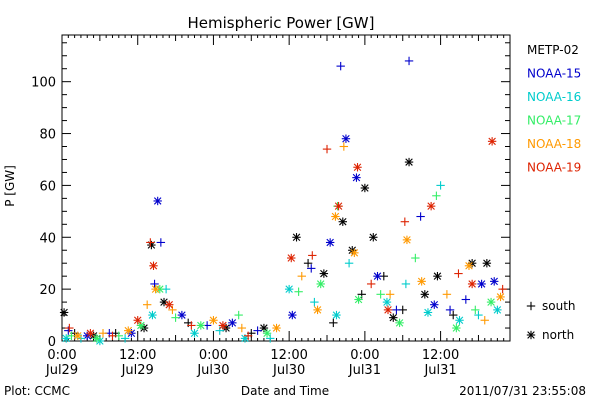 Image resolution: width=600 pixels, height=400 pixels. What do you see at coordinates (440, 355) in the screenshot?
I see `x-tick-time-label: 12:00` at bounding box center [440, 355].